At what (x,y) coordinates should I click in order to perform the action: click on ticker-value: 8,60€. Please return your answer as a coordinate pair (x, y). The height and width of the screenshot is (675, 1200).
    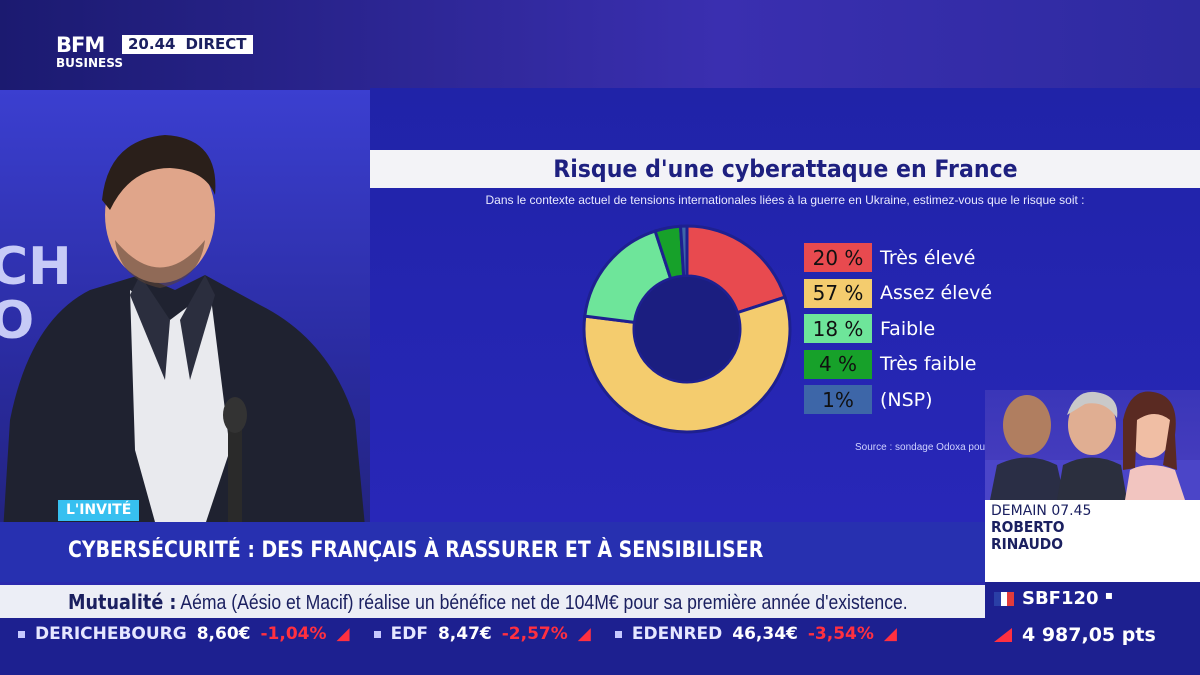
    Looking at the image, I should click on (223, 634).